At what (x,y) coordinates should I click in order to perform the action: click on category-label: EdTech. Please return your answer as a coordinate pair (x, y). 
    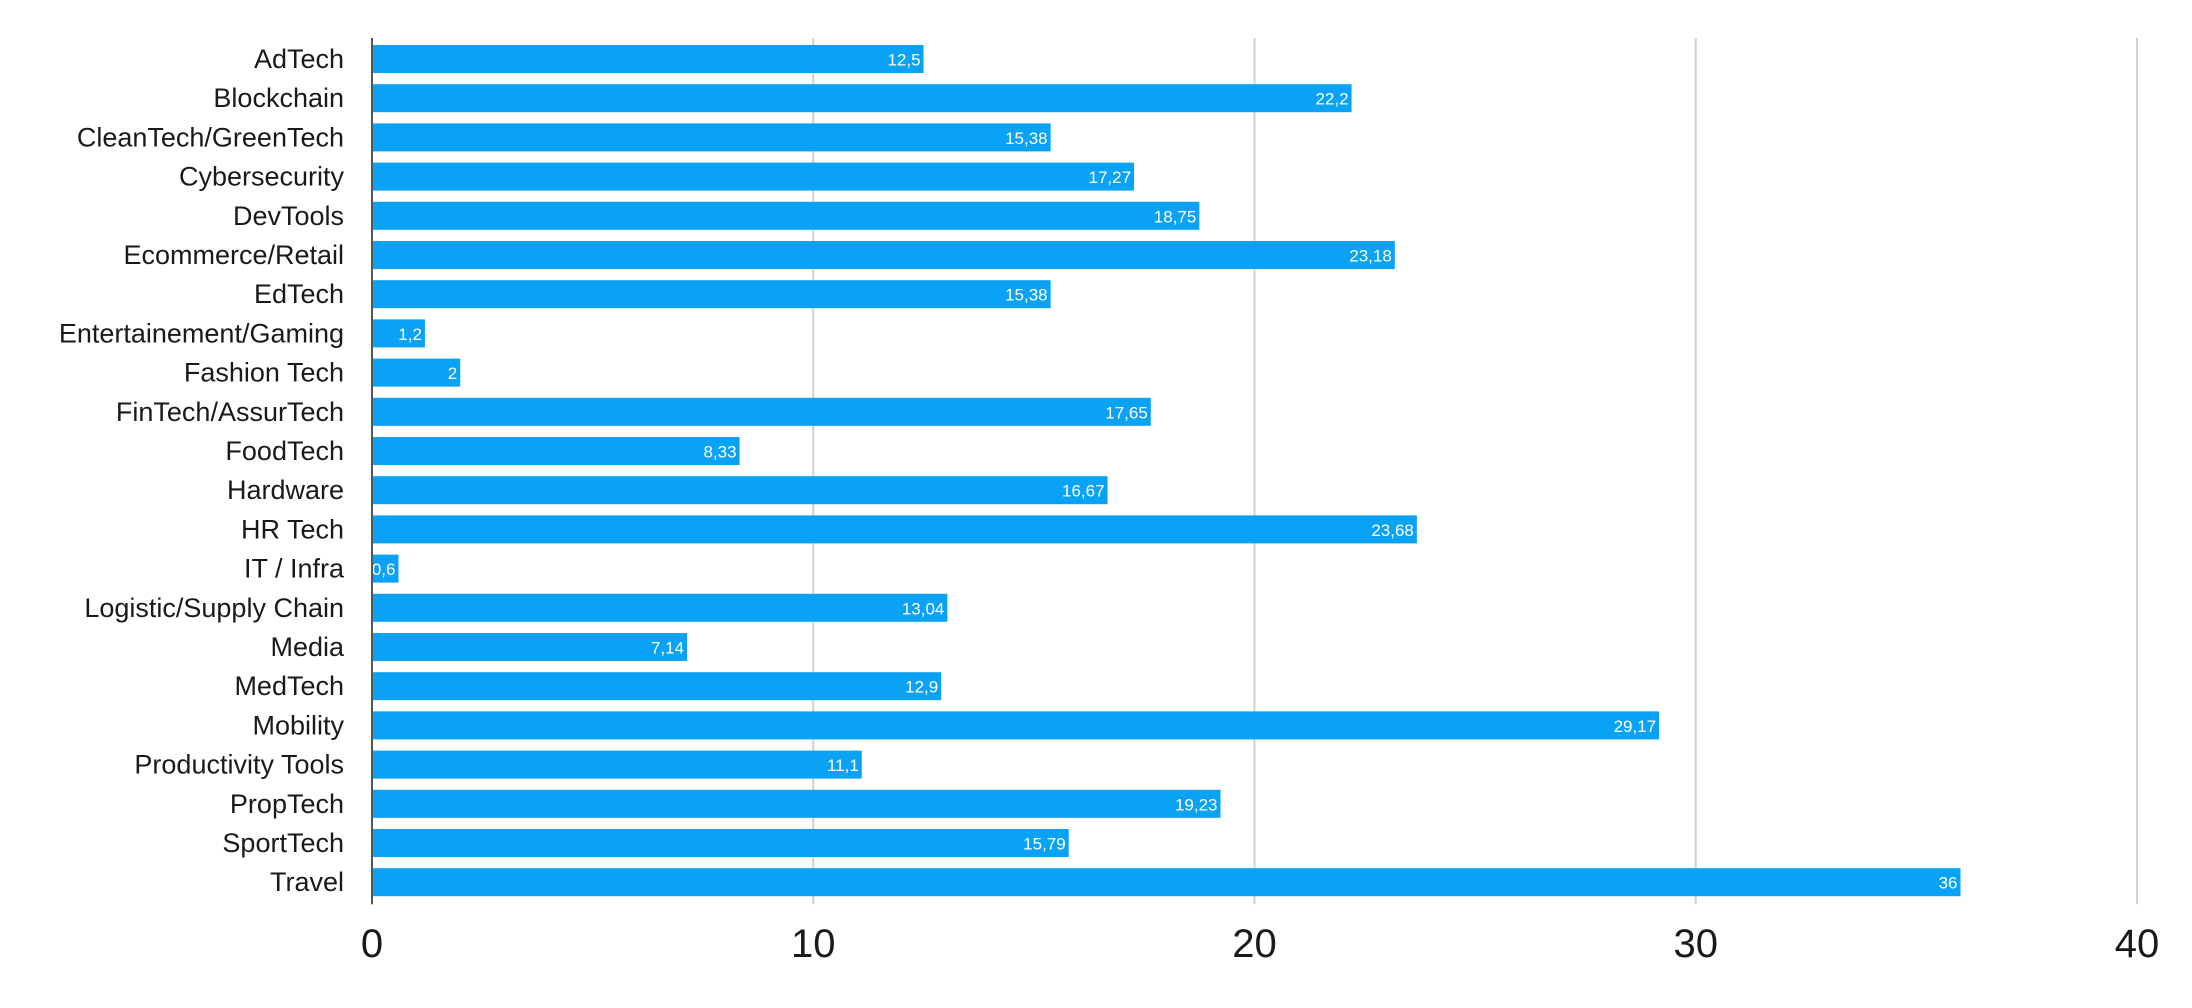
    Looking at the image, I should click on (299, 294).